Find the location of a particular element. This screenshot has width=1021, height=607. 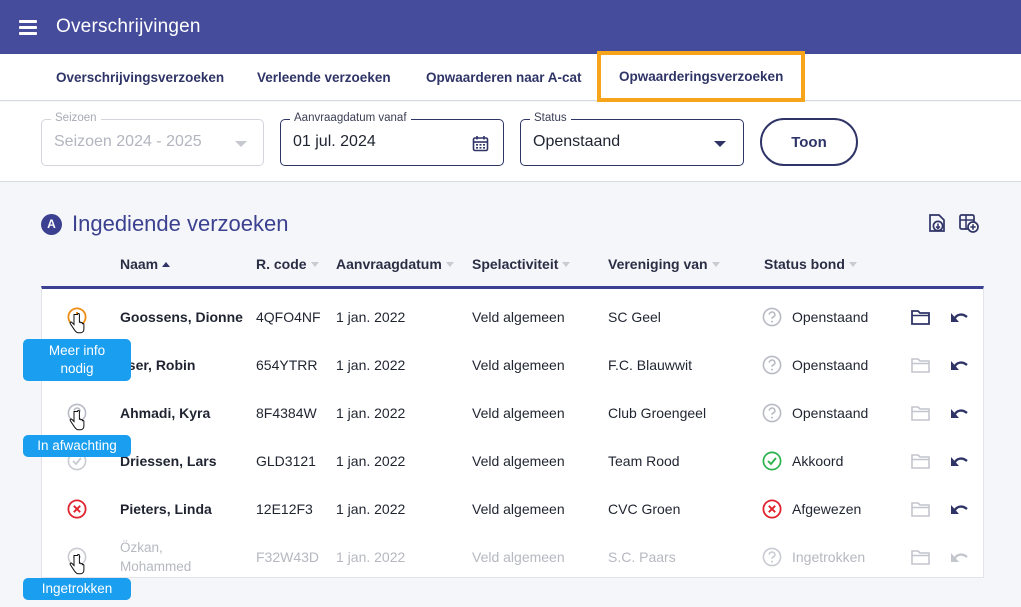

cell-code: GLD3121 is located at coordinates (286, 461).